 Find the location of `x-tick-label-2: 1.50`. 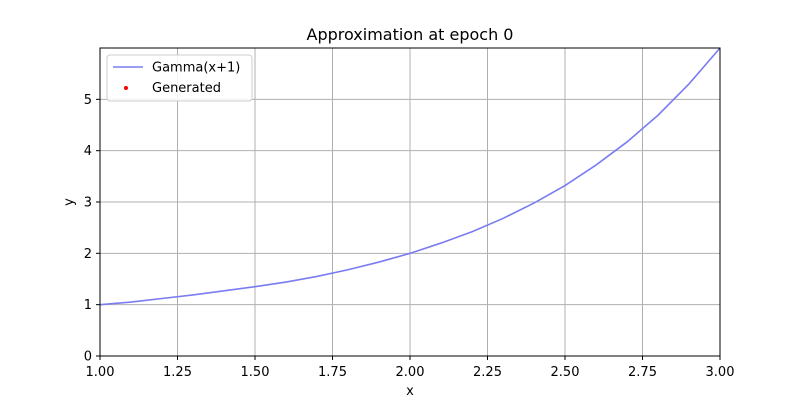

x-tick-label-2: 1.50 is located at coordinates (255, 372).